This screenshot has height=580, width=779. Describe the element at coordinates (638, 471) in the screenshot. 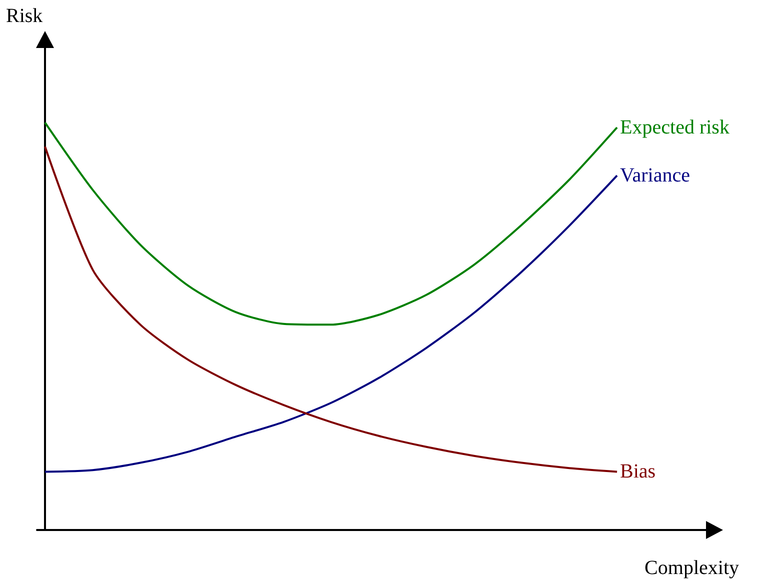

I see `series-label: Bias` at that location.